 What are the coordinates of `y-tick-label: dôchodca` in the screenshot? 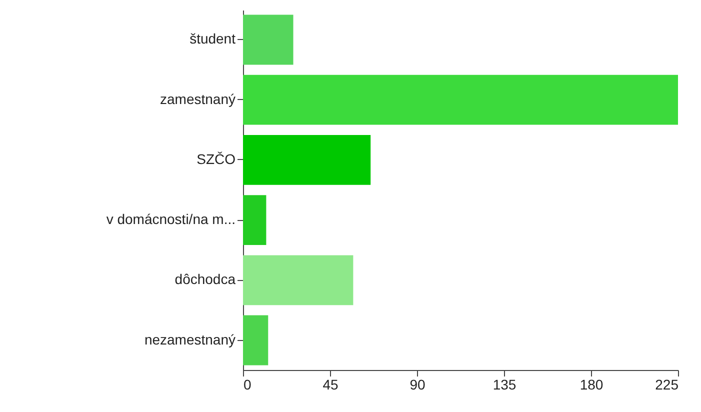 It's located at (205, 279).